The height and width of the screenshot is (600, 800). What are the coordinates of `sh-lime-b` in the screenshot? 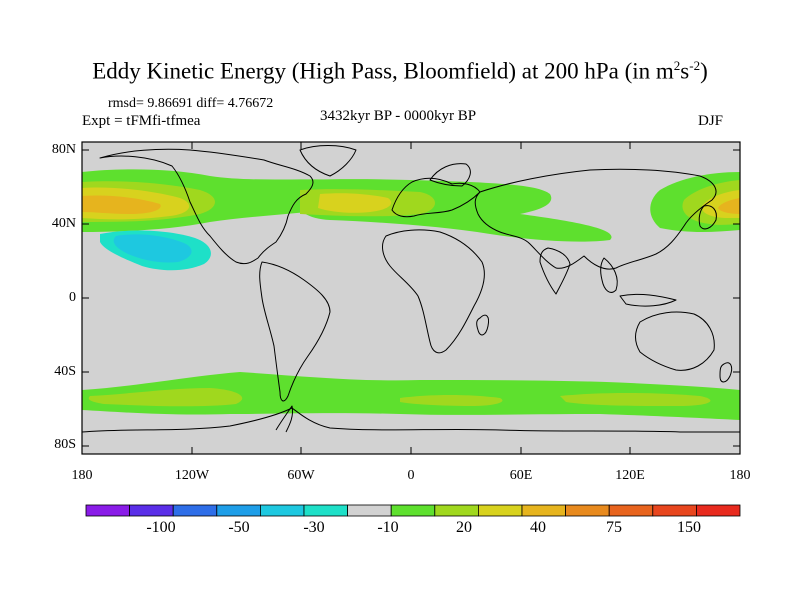 It's located at (451, 400).